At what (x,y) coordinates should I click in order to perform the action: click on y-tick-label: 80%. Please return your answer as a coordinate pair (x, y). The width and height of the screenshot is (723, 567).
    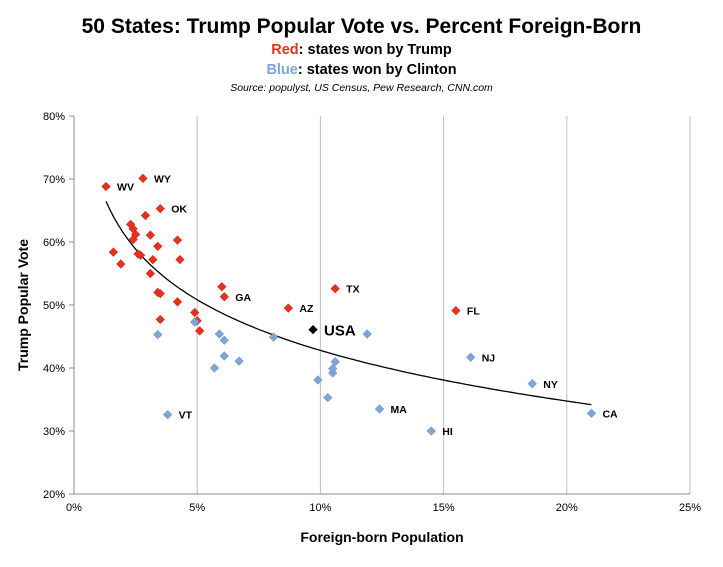
    Looking at the image, I should click on (54, 117).